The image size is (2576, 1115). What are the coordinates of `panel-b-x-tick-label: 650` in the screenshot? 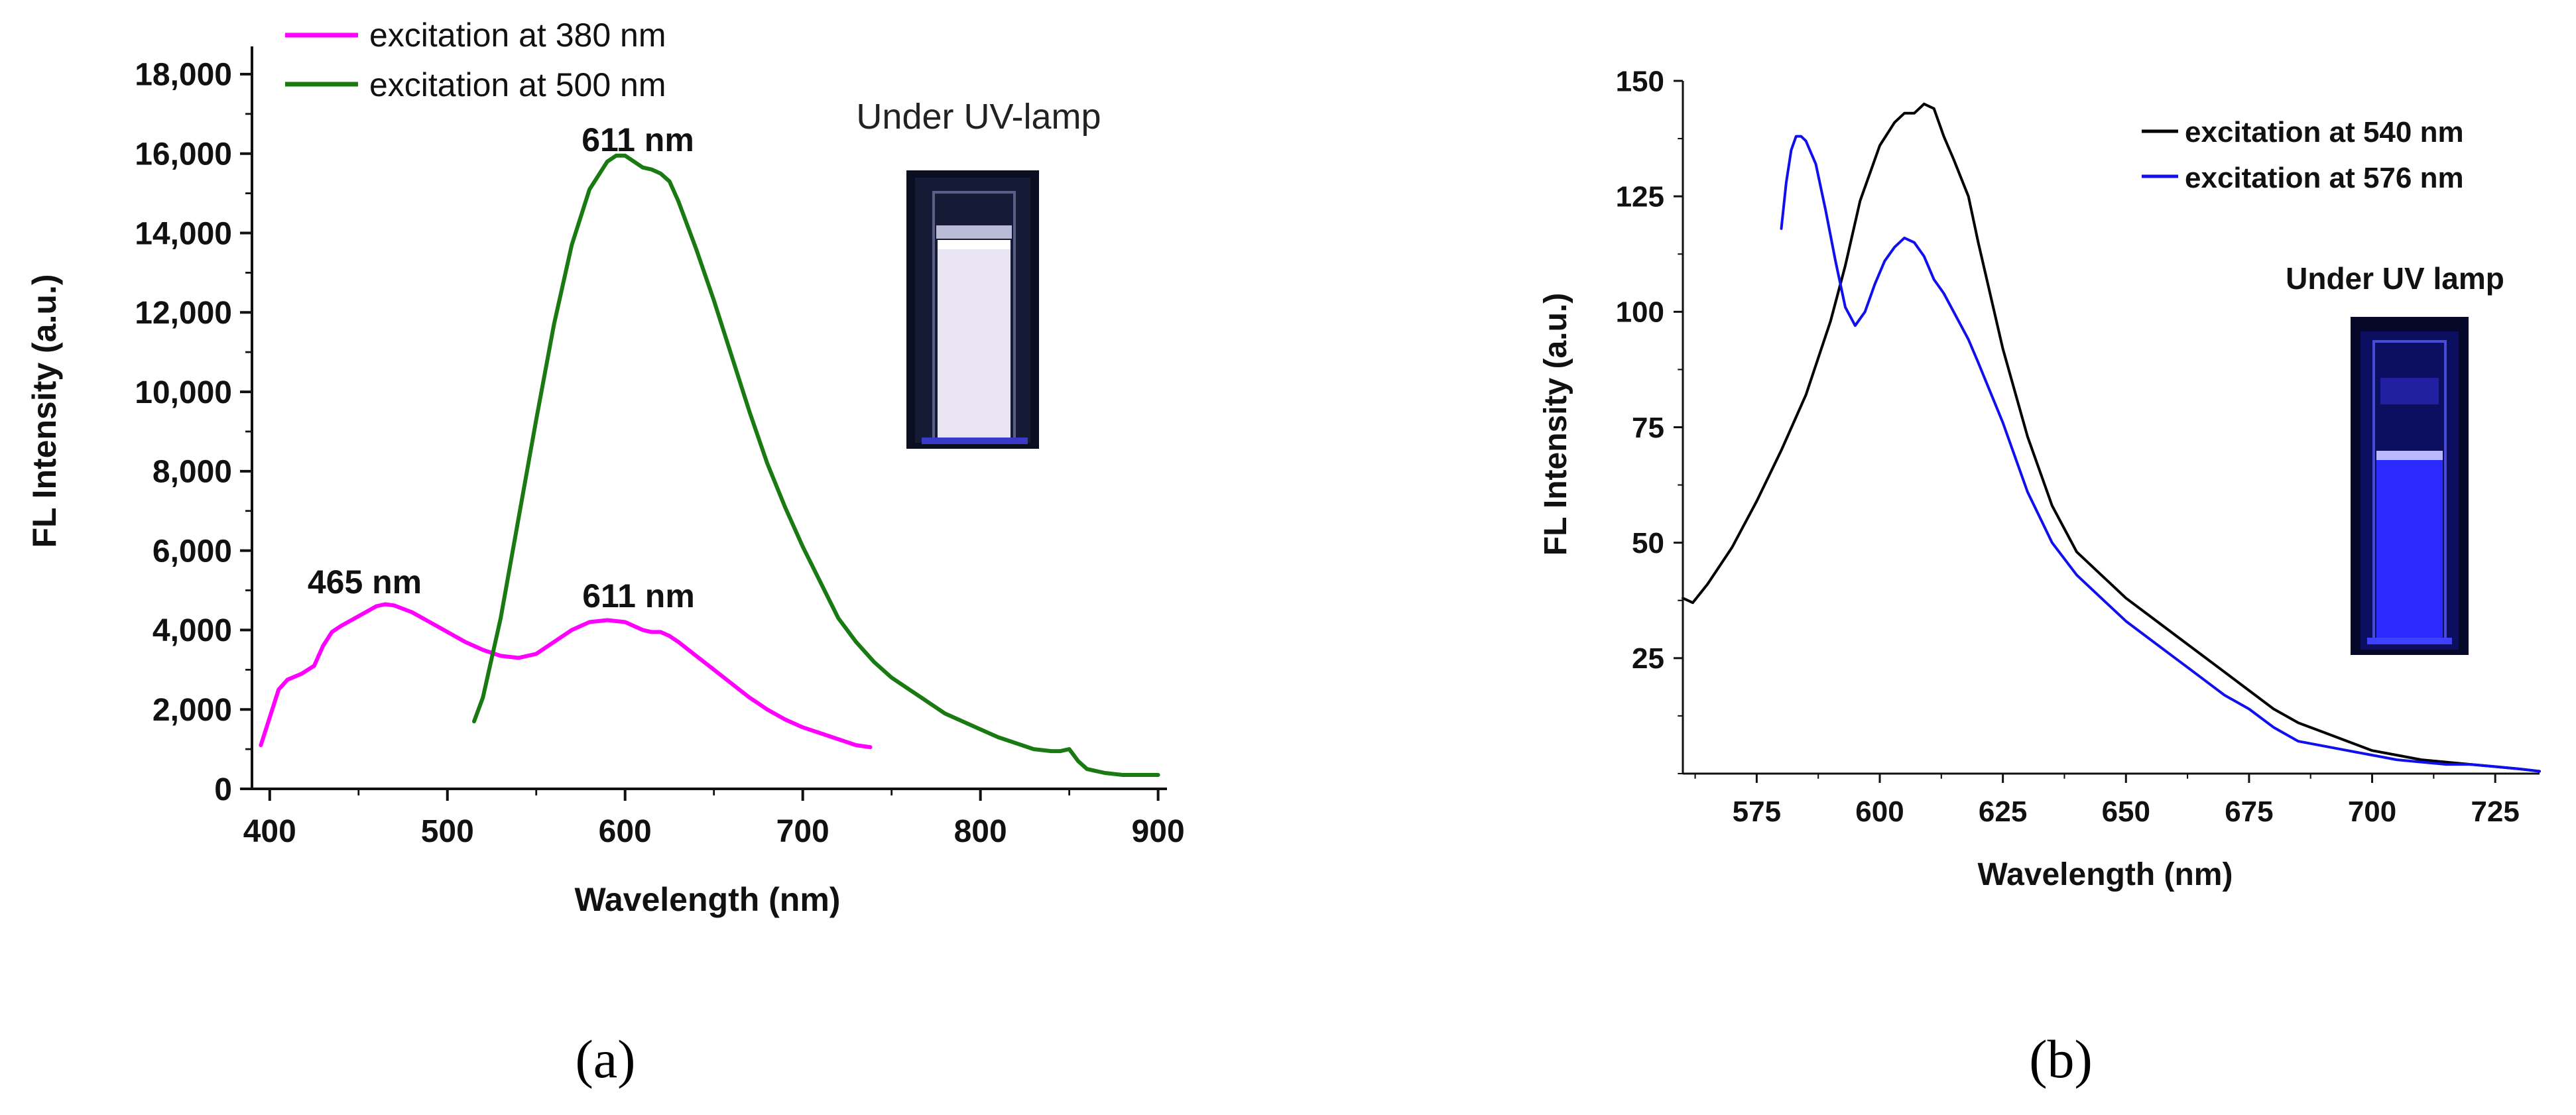 It's located at (2126, 812).